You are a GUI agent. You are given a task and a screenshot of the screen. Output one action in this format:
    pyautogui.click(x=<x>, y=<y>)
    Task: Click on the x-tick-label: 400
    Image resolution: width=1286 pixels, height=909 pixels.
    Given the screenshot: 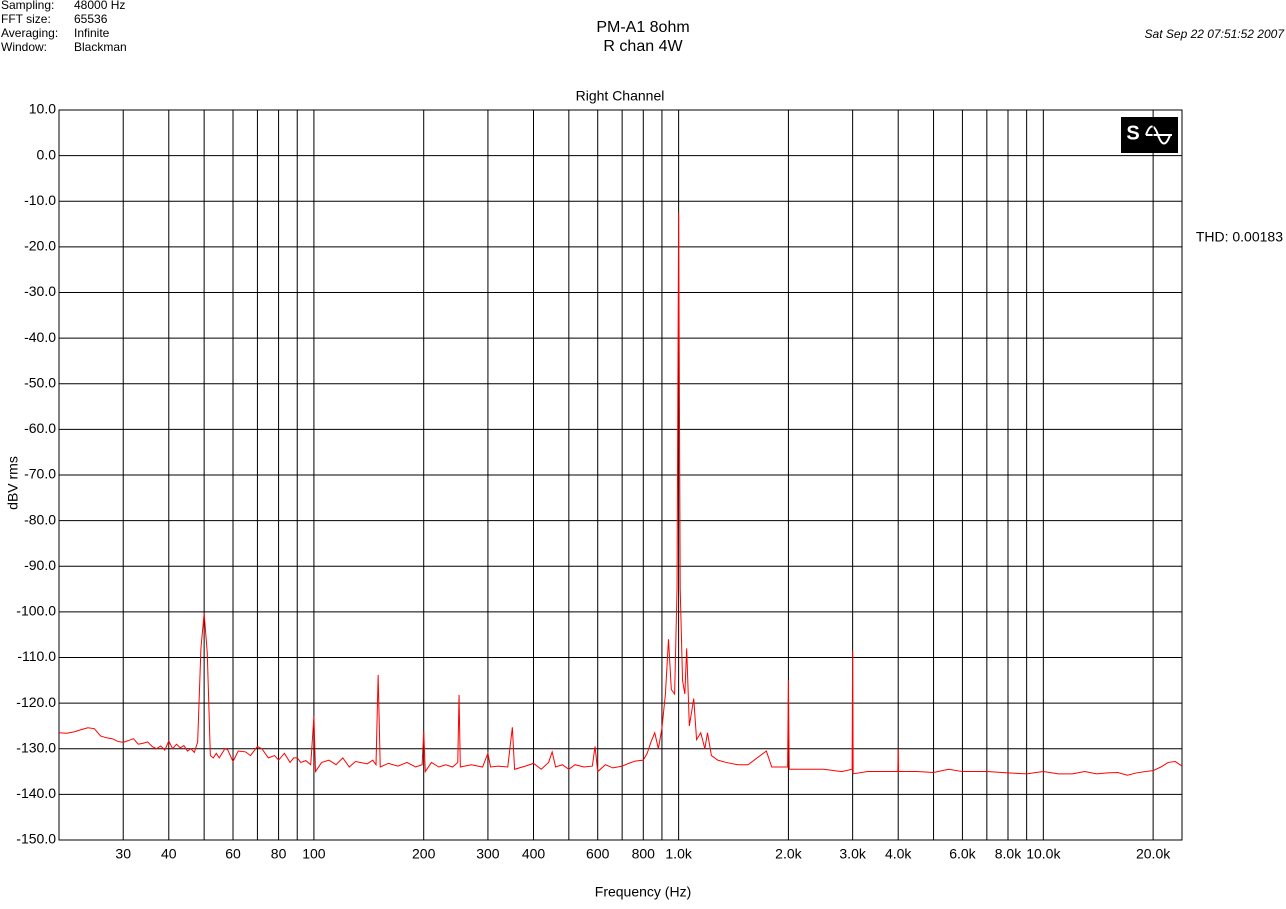 What is the action you would take?
    pyautogui.click(x=534, y=854)
    